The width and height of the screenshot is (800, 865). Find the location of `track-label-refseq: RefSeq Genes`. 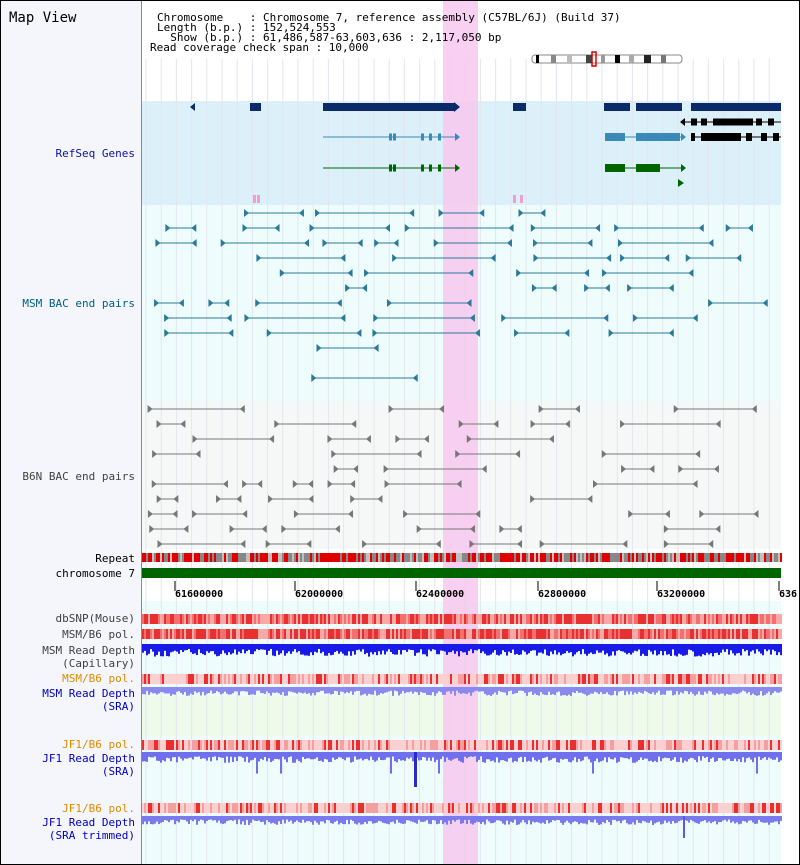

track-label-refseq: RefSeq Genes is located at coordinates (95, 153).